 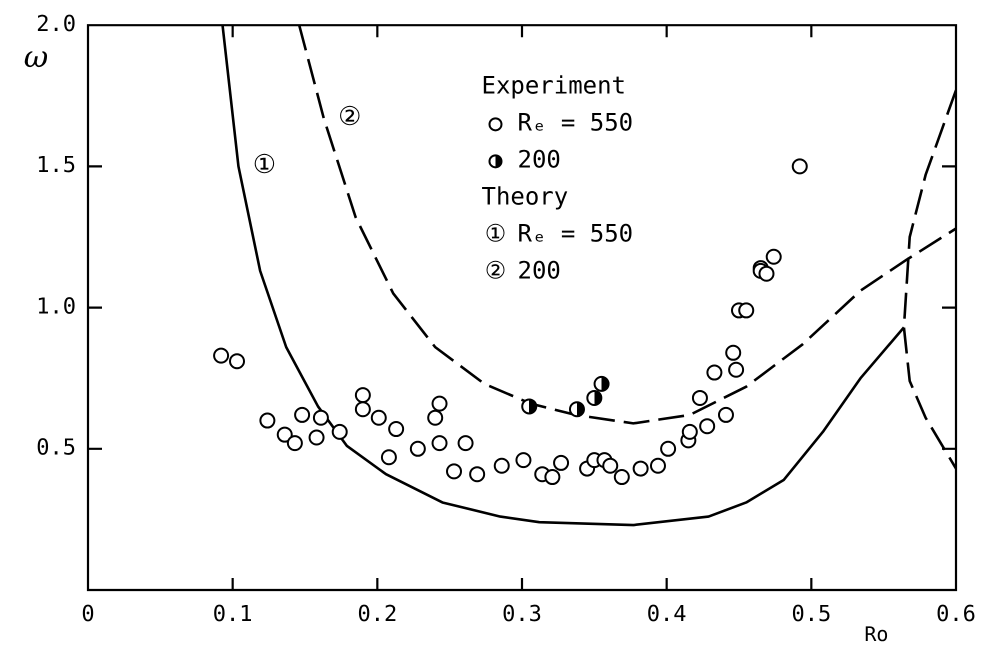 I want to click on x-tick-label: 0.1, so click(x=232, y=614).